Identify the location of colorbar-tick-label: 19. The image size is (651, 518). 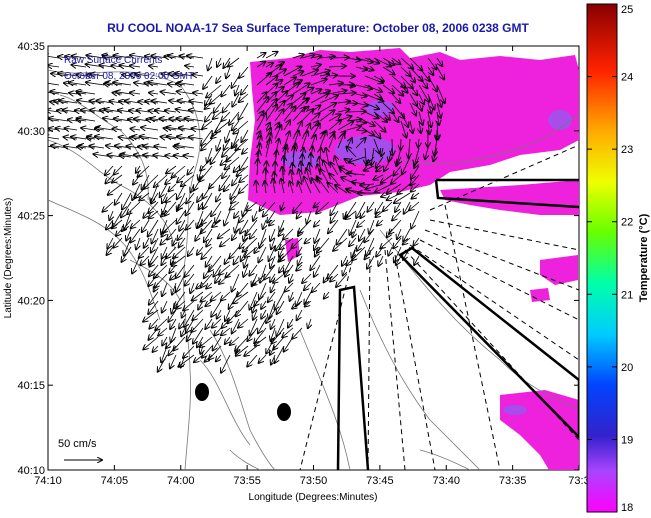
(627, 440).